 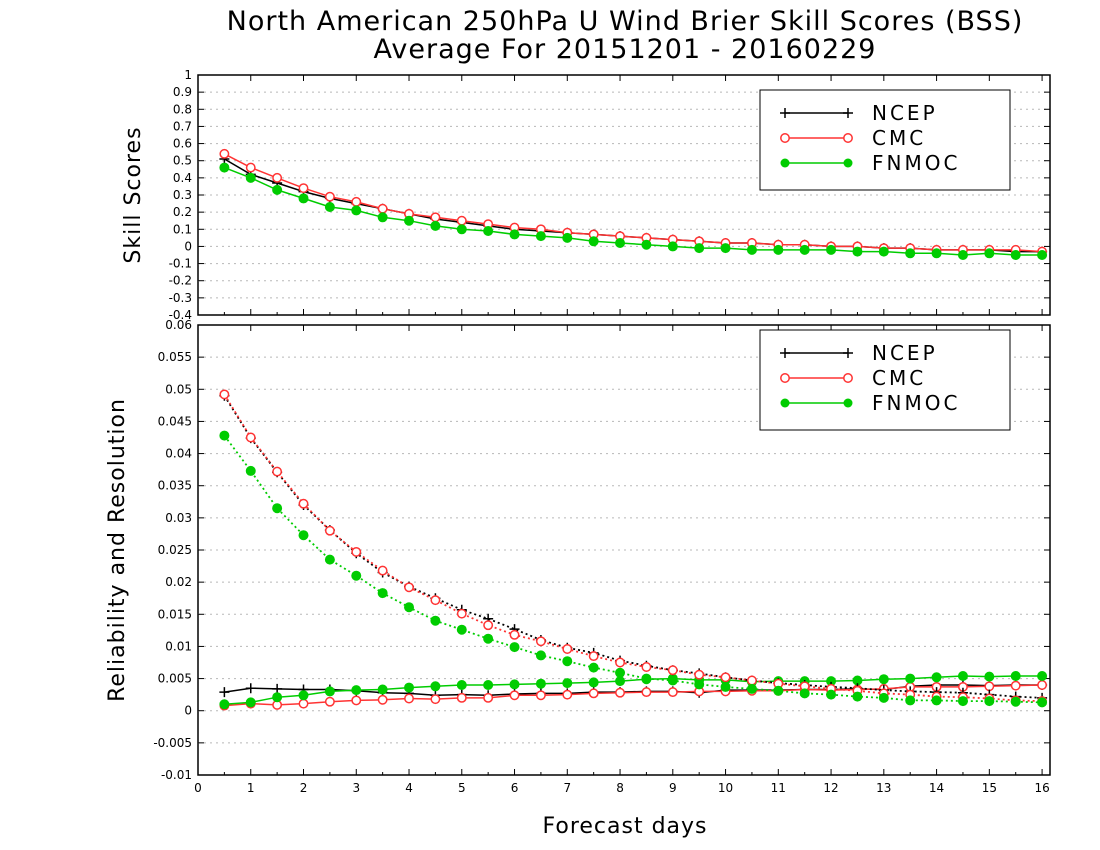 What do you see at coordinates (304, 788) in the screenshot?
I see `x-tick-label: 2` at bounding box center [304, 788].